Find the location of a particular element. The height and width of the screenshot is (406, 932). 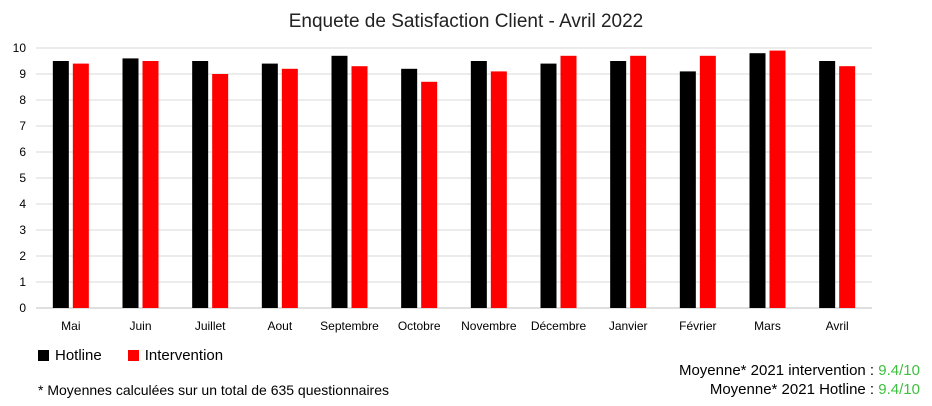

legend-swatch-hotline is located at coordinates (43, 355).